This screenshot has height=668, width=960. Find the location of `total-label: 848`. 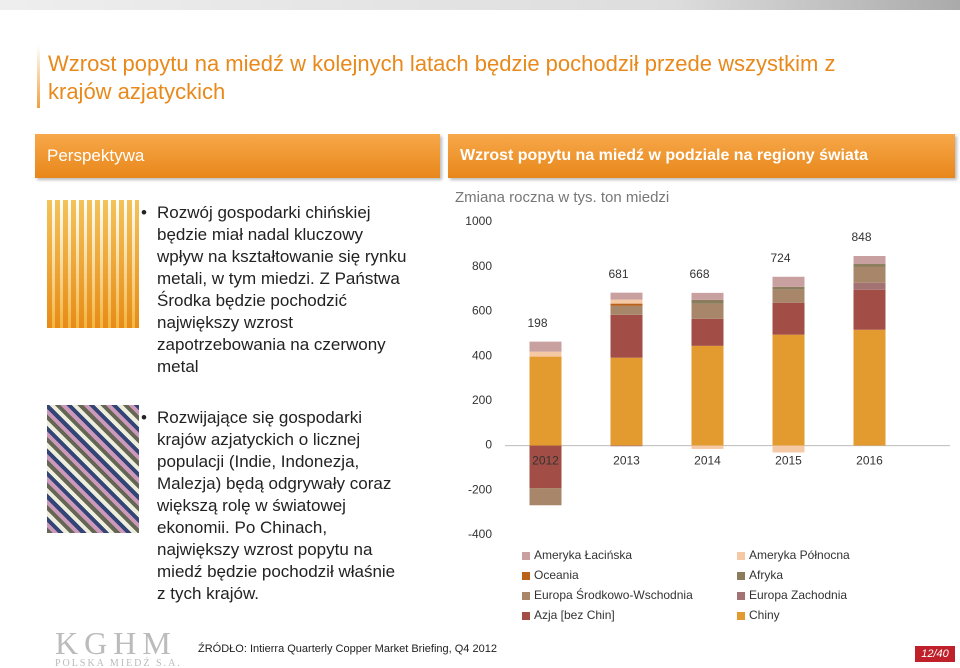

total-label: 848 is located at coordinates (861, 237).